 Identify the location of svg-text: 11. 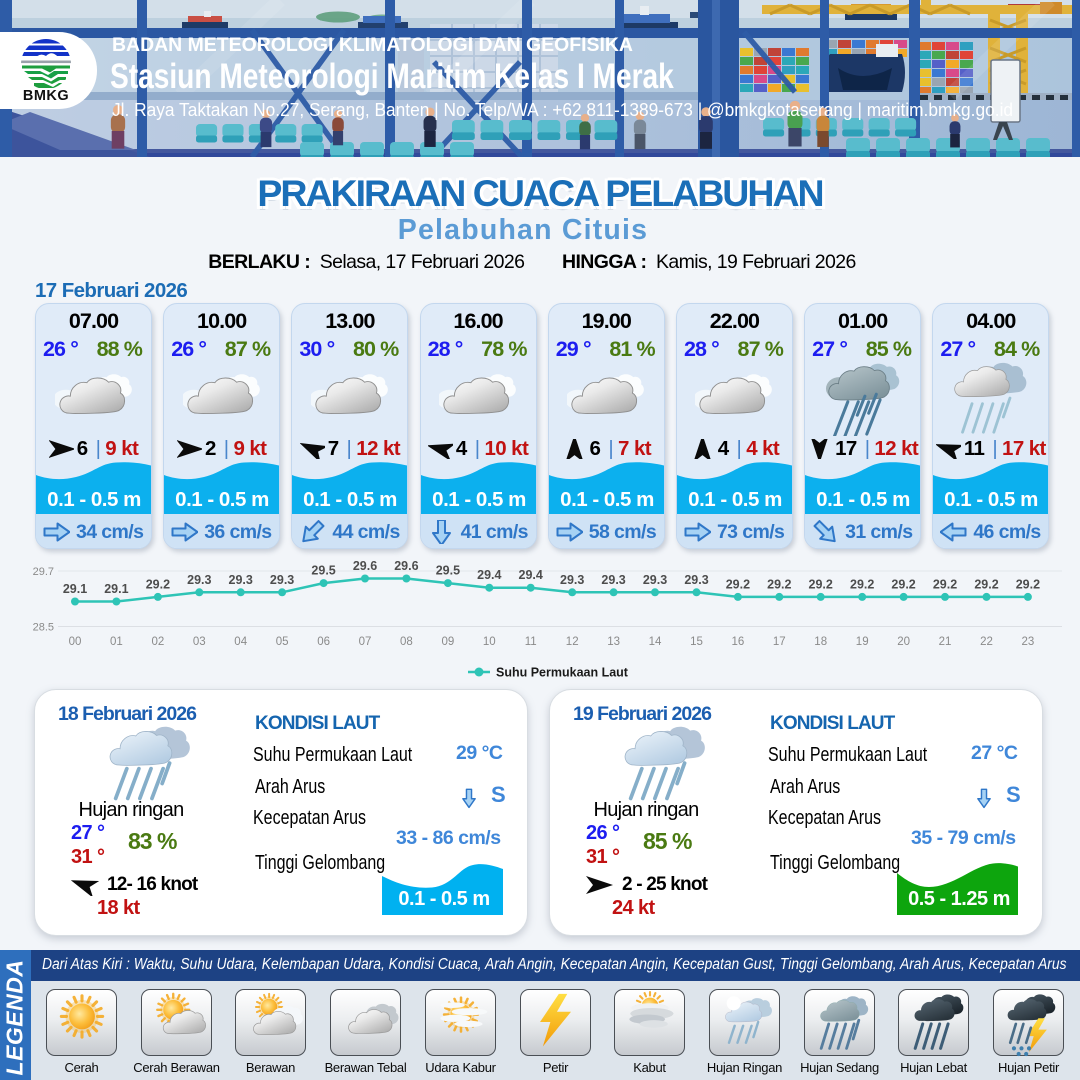
(531, 642).